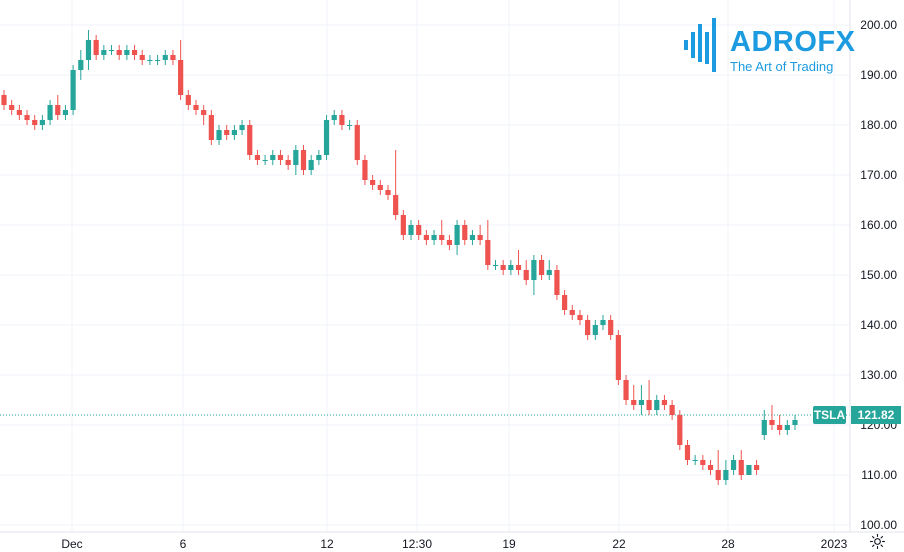 This screenshot has height=552, width=904. Describe the element at coordinates (878, 125) in the screenshot. I see `y-tick-label: 180.00` at that location.